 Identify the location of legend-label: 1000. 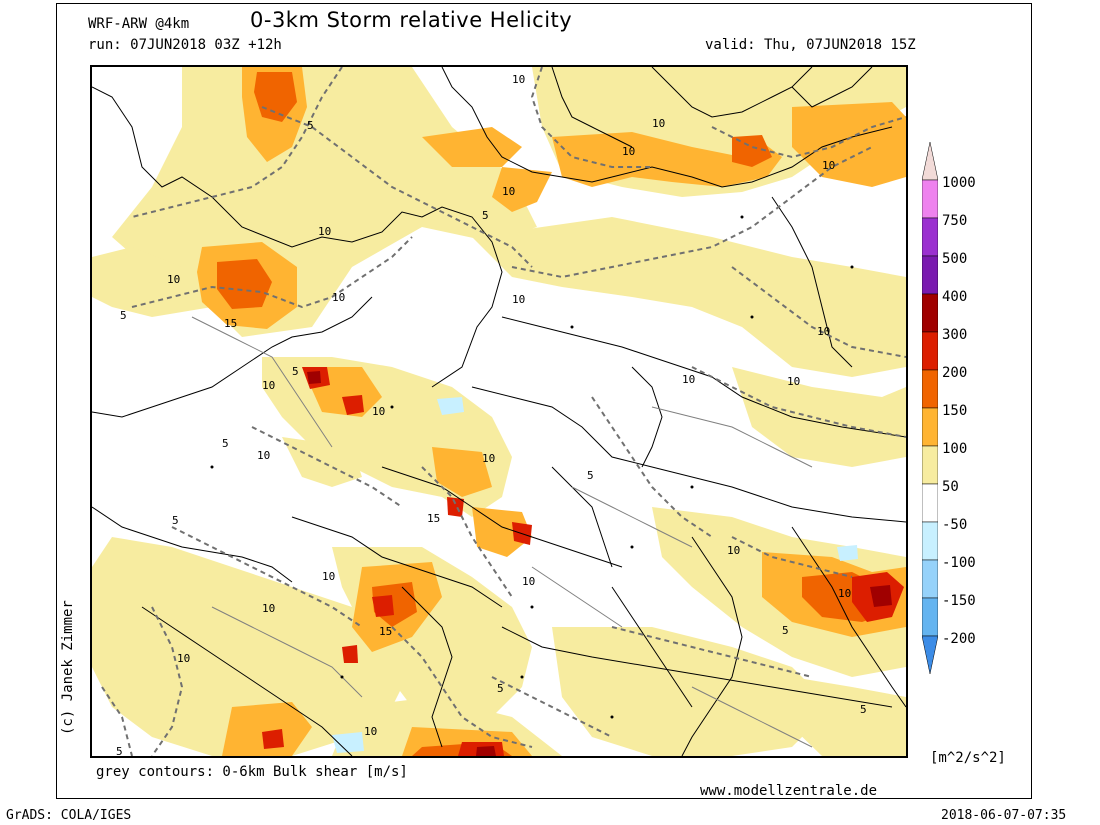
(959, 183).